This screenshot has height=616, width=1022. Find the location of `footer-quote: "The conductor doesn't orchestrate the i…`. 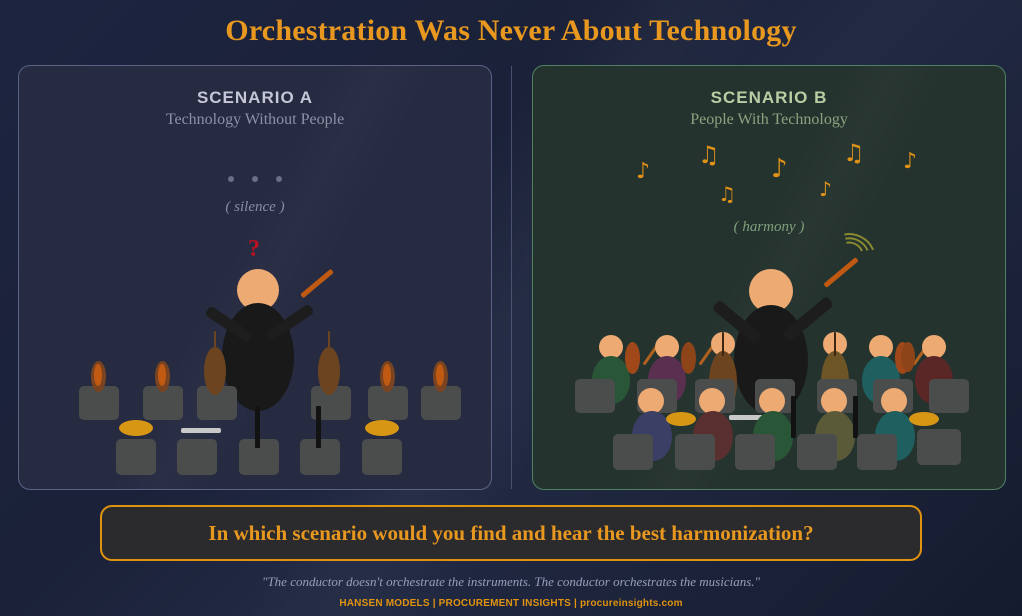

footer-quote: "The conductor doesn't orchestrate the i… is located at coordinates (510, 581).